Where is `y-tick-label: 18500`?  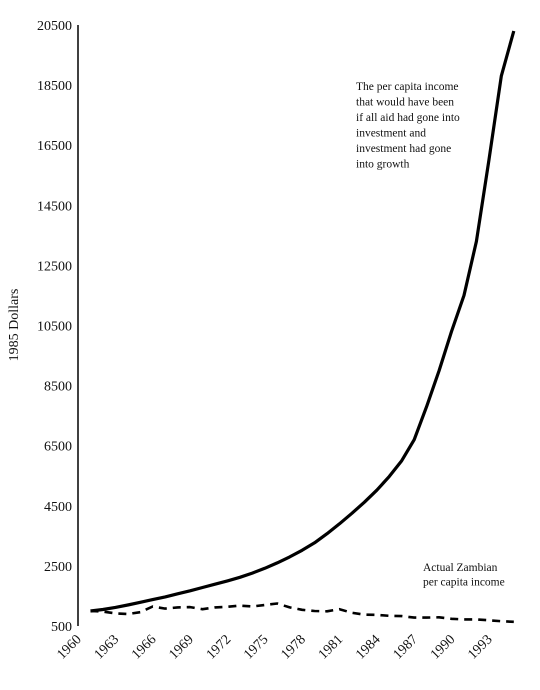 y-tick-label: 18500 is located at coordinates (54, 86).